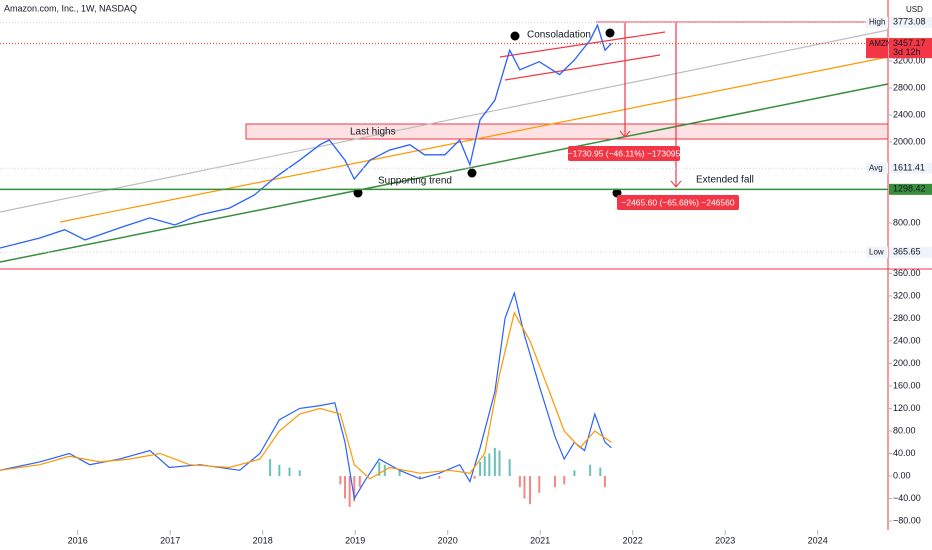 This screenshot has width=932, height=550. What do you see at coordinates (633, 540) in the screenshot?
I see `x-tick-label: 2022` at bounding box center [633, 540].